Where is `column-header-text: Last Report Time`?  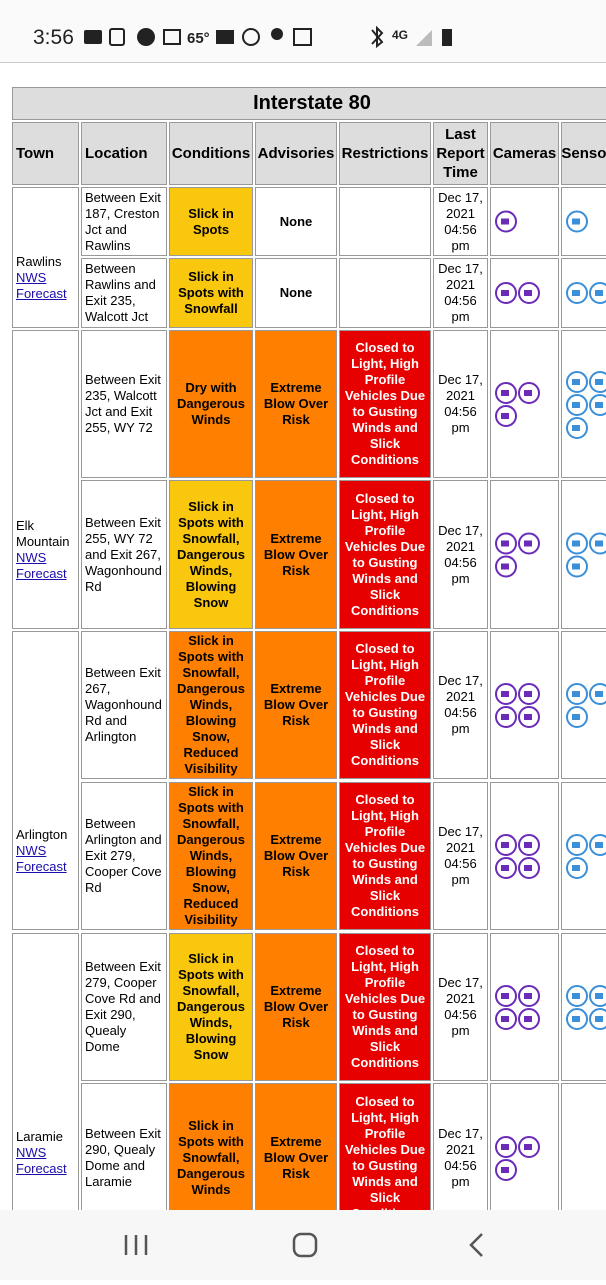 column-header-text: Last Report Time is located at coordinates (460, 153).